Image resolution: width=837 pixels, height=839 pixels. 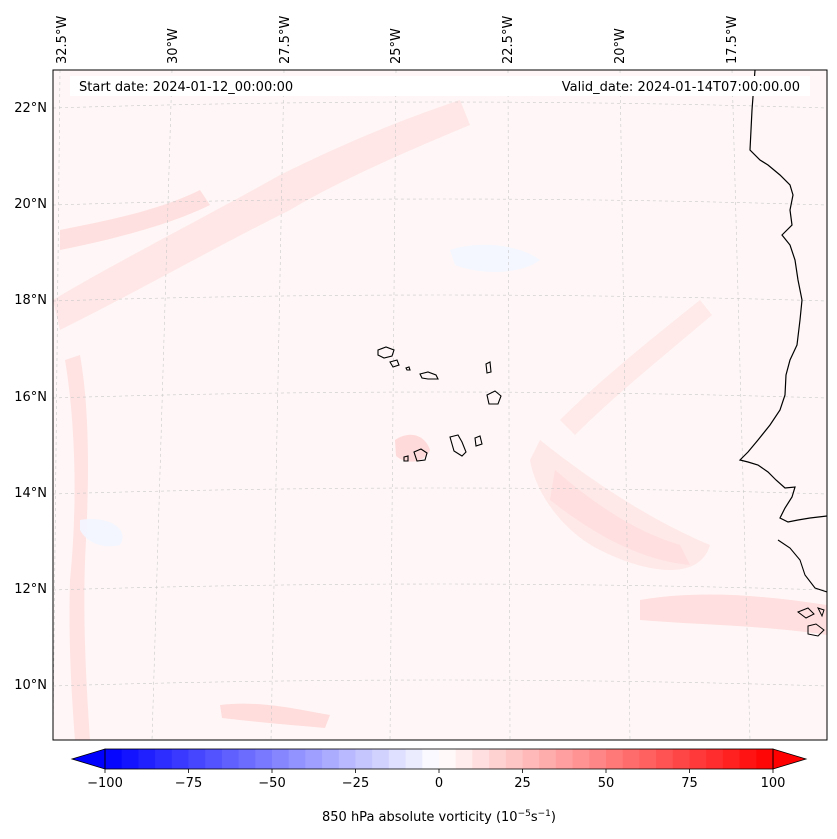 What do you see at coordinates (620, 46) in the screenshot?
I see `lon-label: 20°W` at bounding box center [620, 46].